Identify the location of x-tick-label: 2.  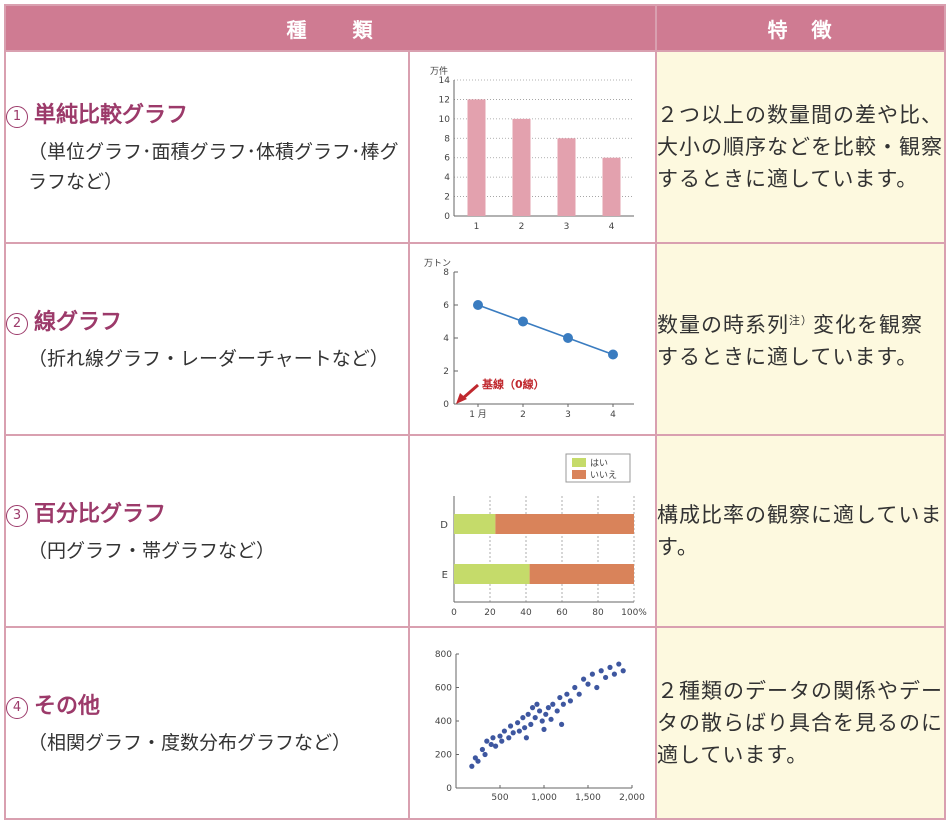
(522, 227).